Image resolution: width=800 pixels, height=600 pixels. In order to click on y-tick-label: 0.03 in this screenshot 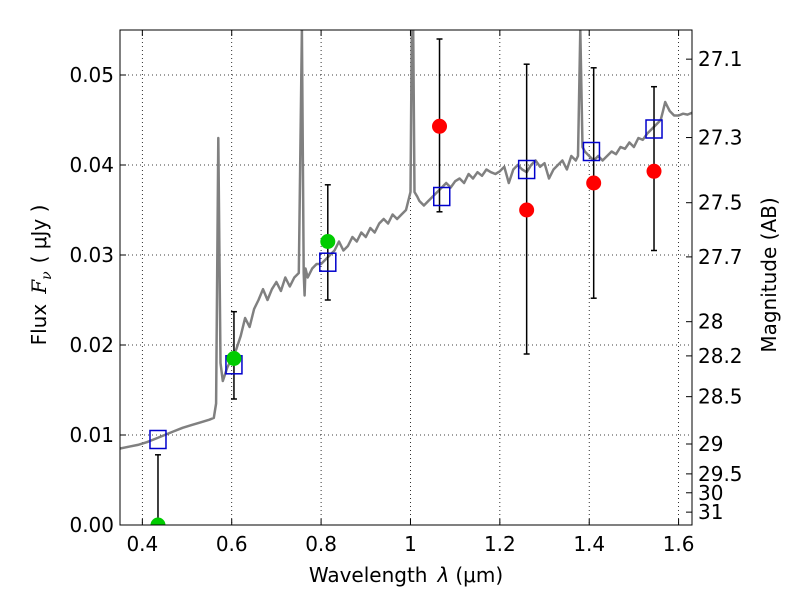, I will do `click(91, 255)`.